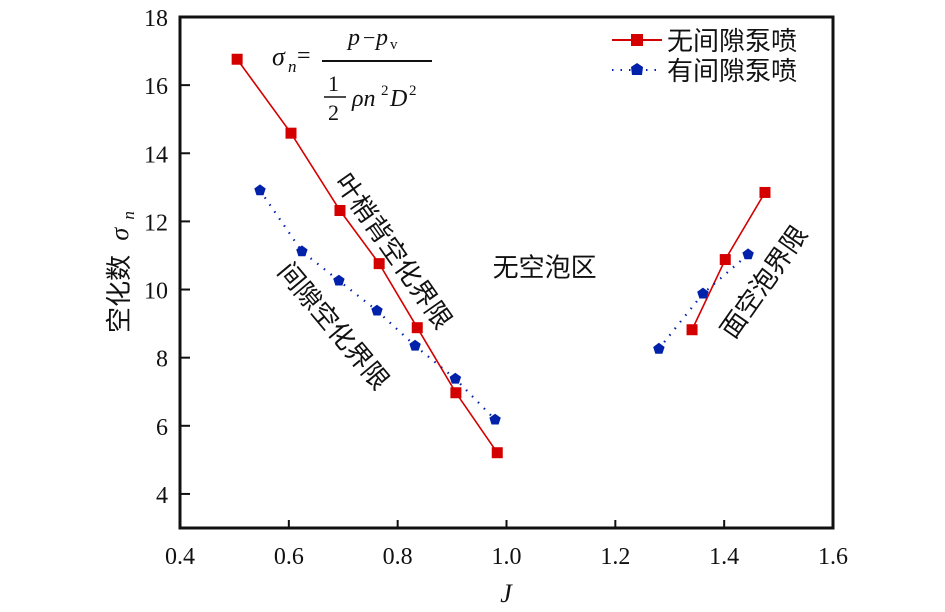 The width and height of the screenshot is (945, 612). I want to click on formula-rho-n: ρn, so click(363, 99).